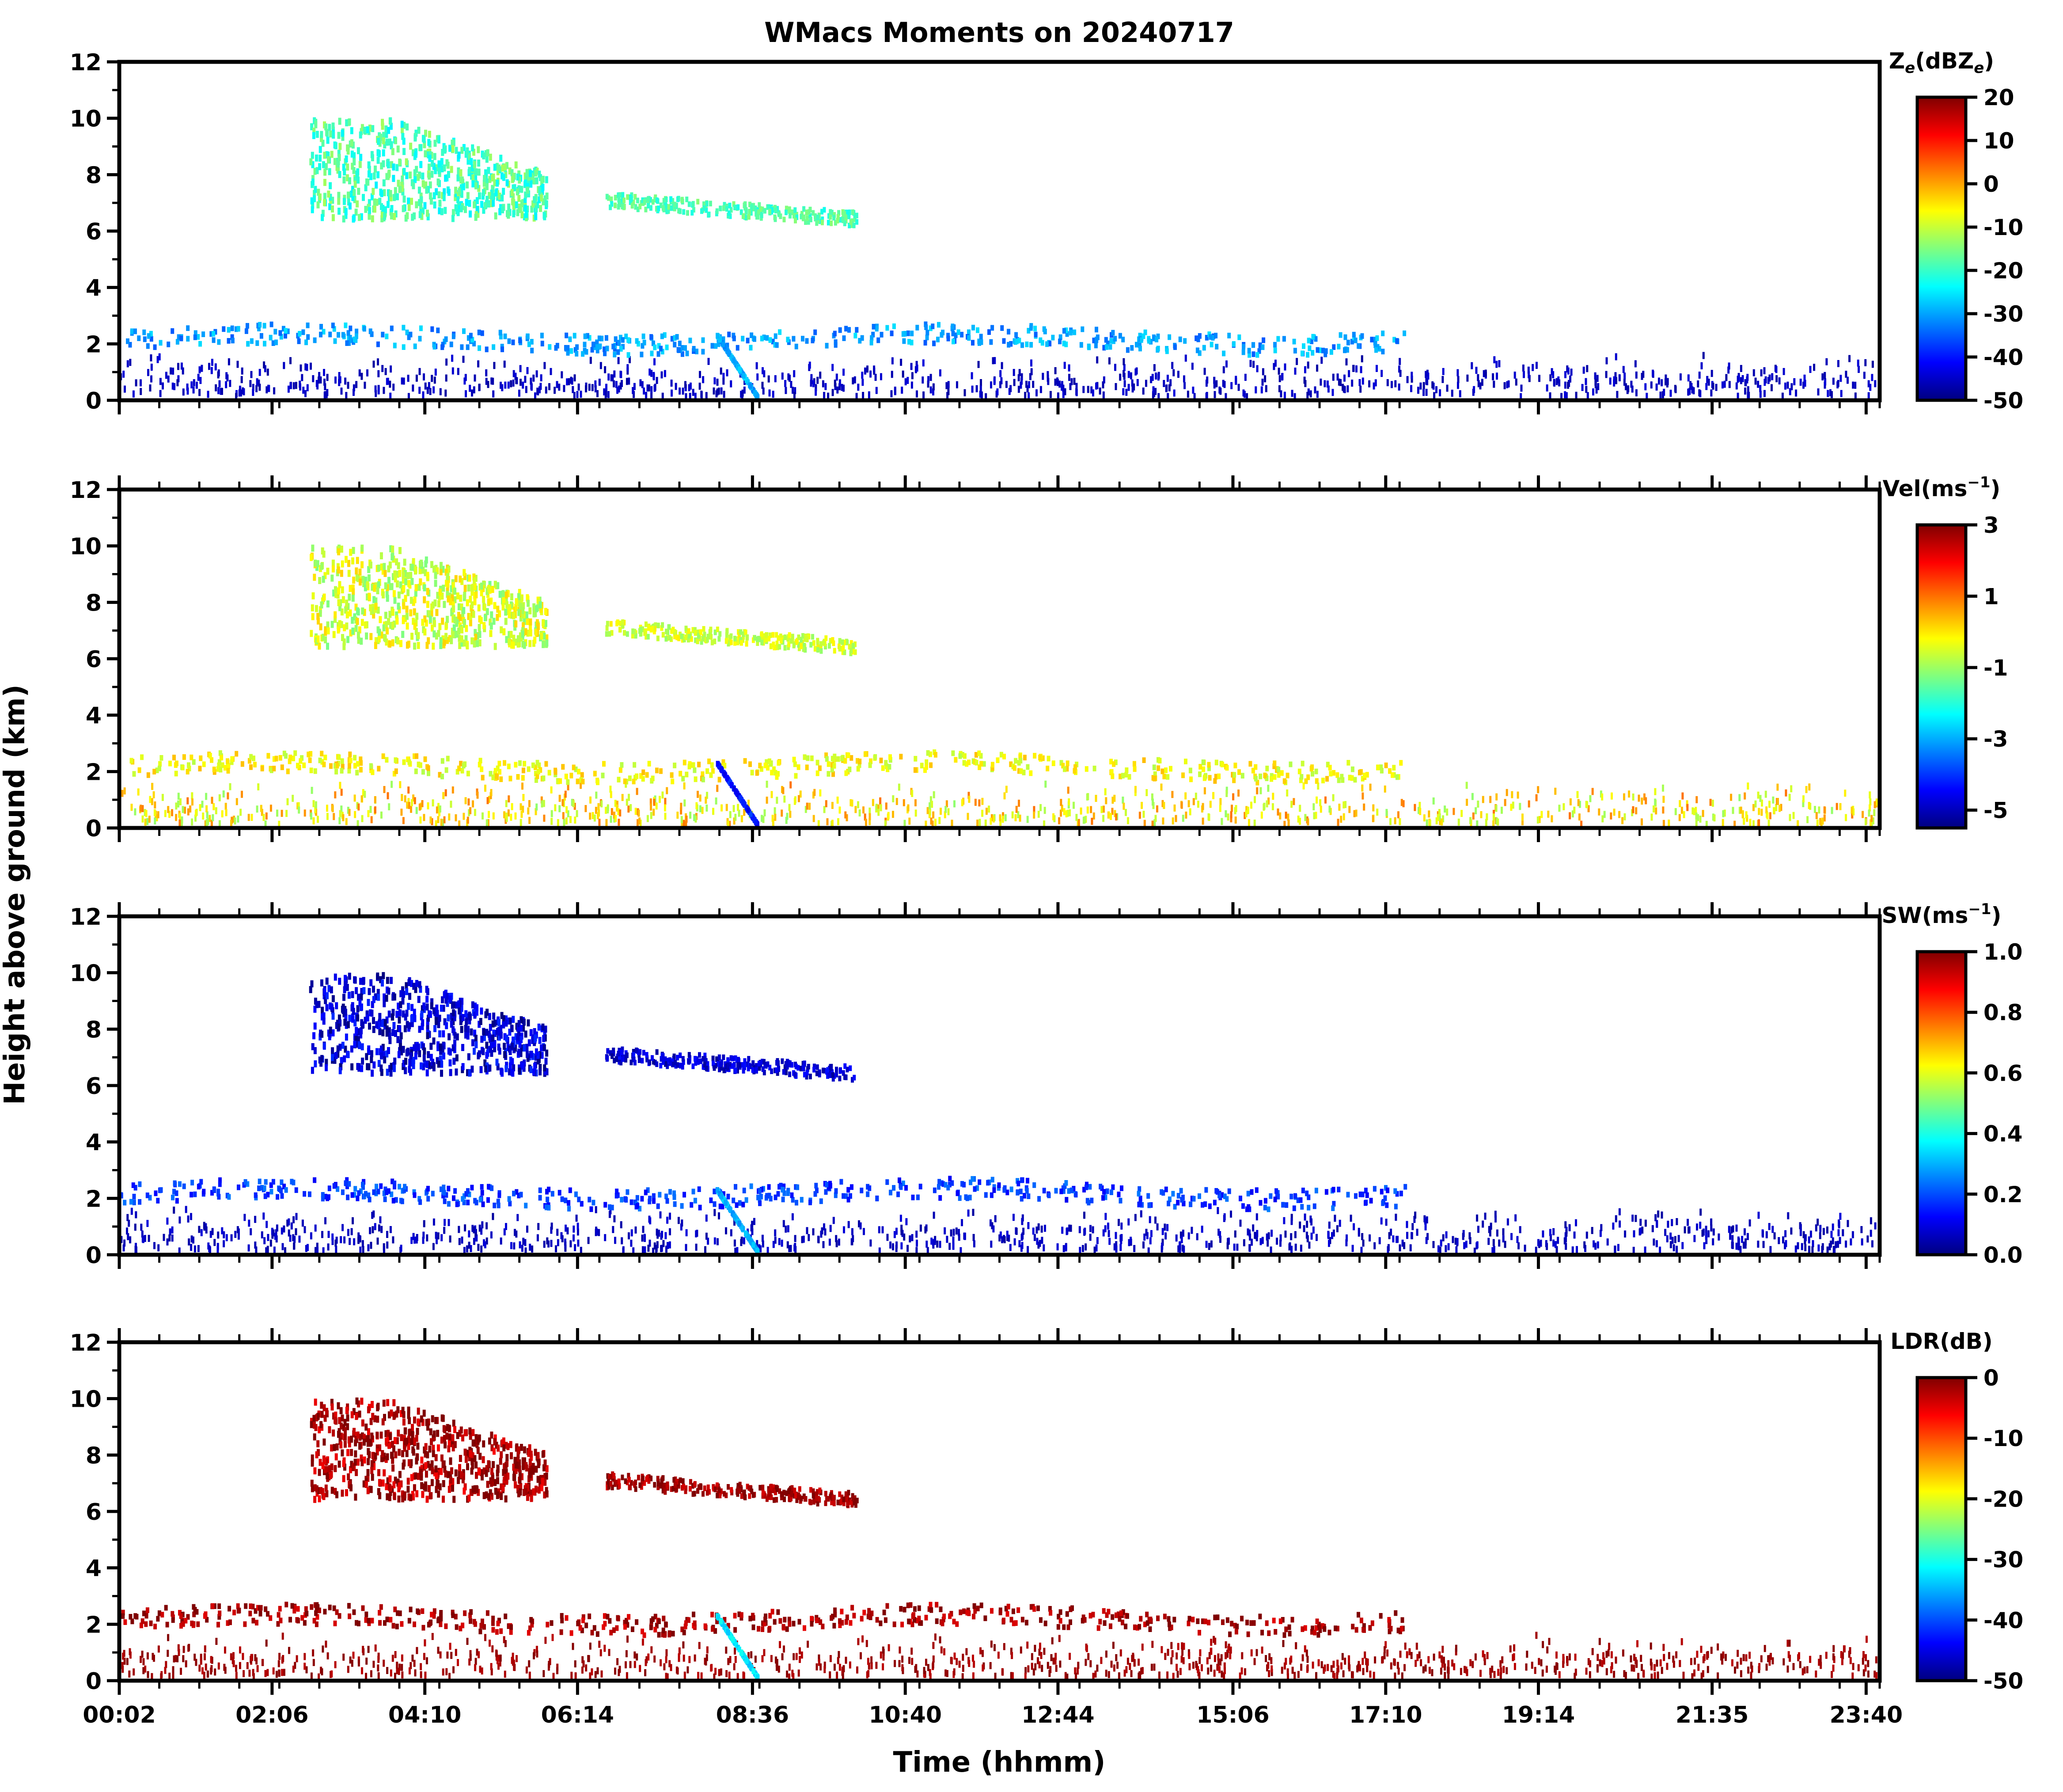 Image resolution: width=2063 pixels, height=1792 pixels. What do you see at coordinates (1944, 61) in the screenshot?
I see `colorbar-label-mid: (dBZ` at bounding box center [1944, 61].